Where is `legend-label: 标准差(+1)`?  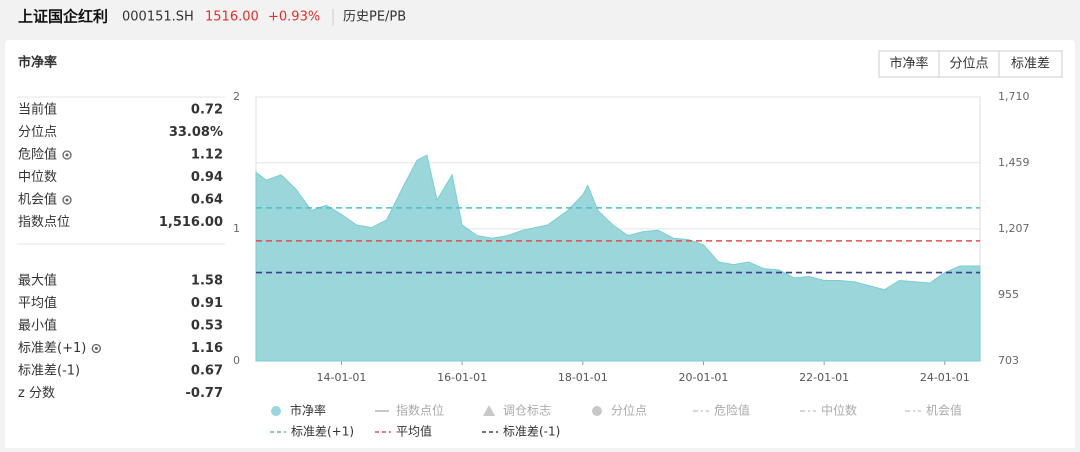
legend-label: 标准差(+1) is located at coordinates (322, 432).